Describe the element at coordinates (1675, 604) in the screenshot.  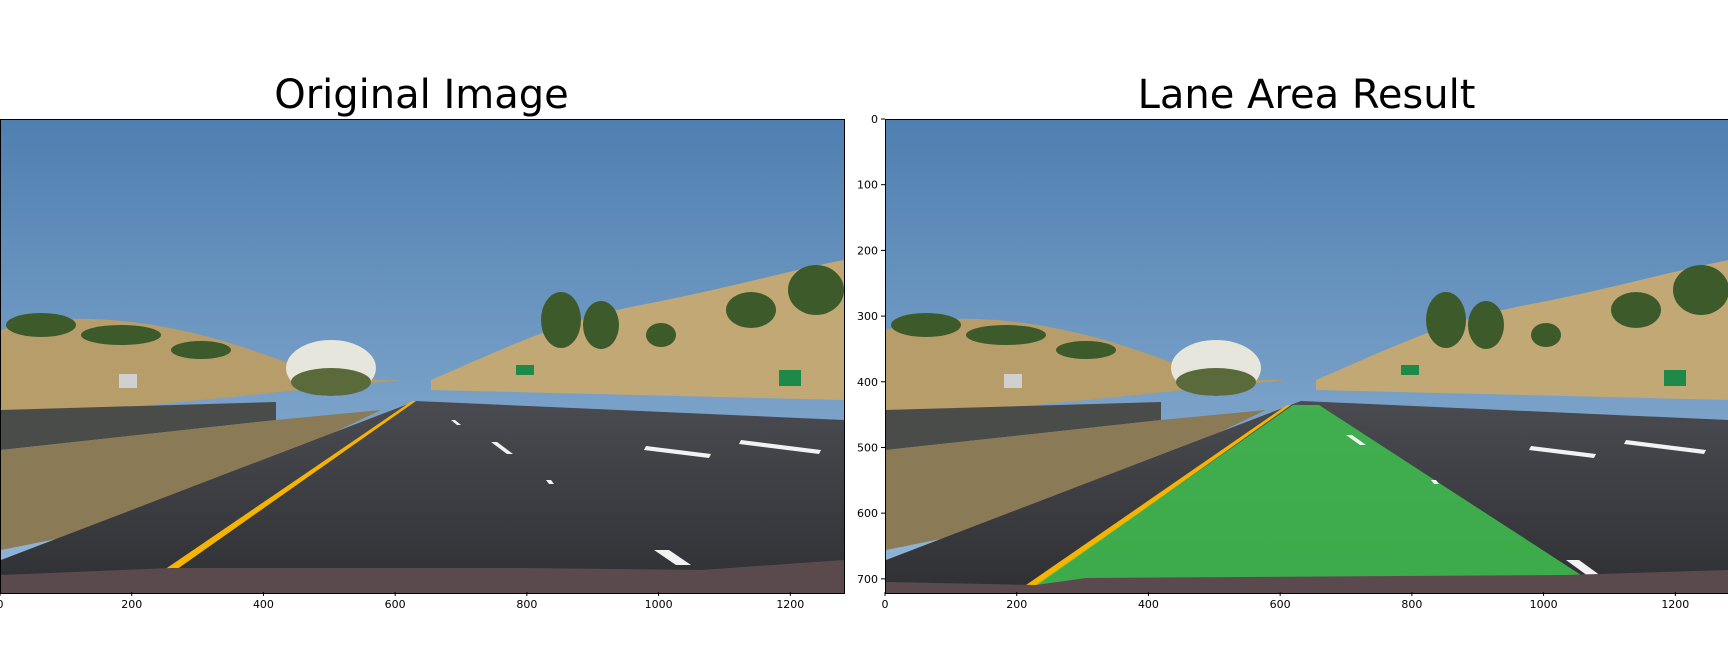
I see `right-x-tick-label: 1200` at that location.